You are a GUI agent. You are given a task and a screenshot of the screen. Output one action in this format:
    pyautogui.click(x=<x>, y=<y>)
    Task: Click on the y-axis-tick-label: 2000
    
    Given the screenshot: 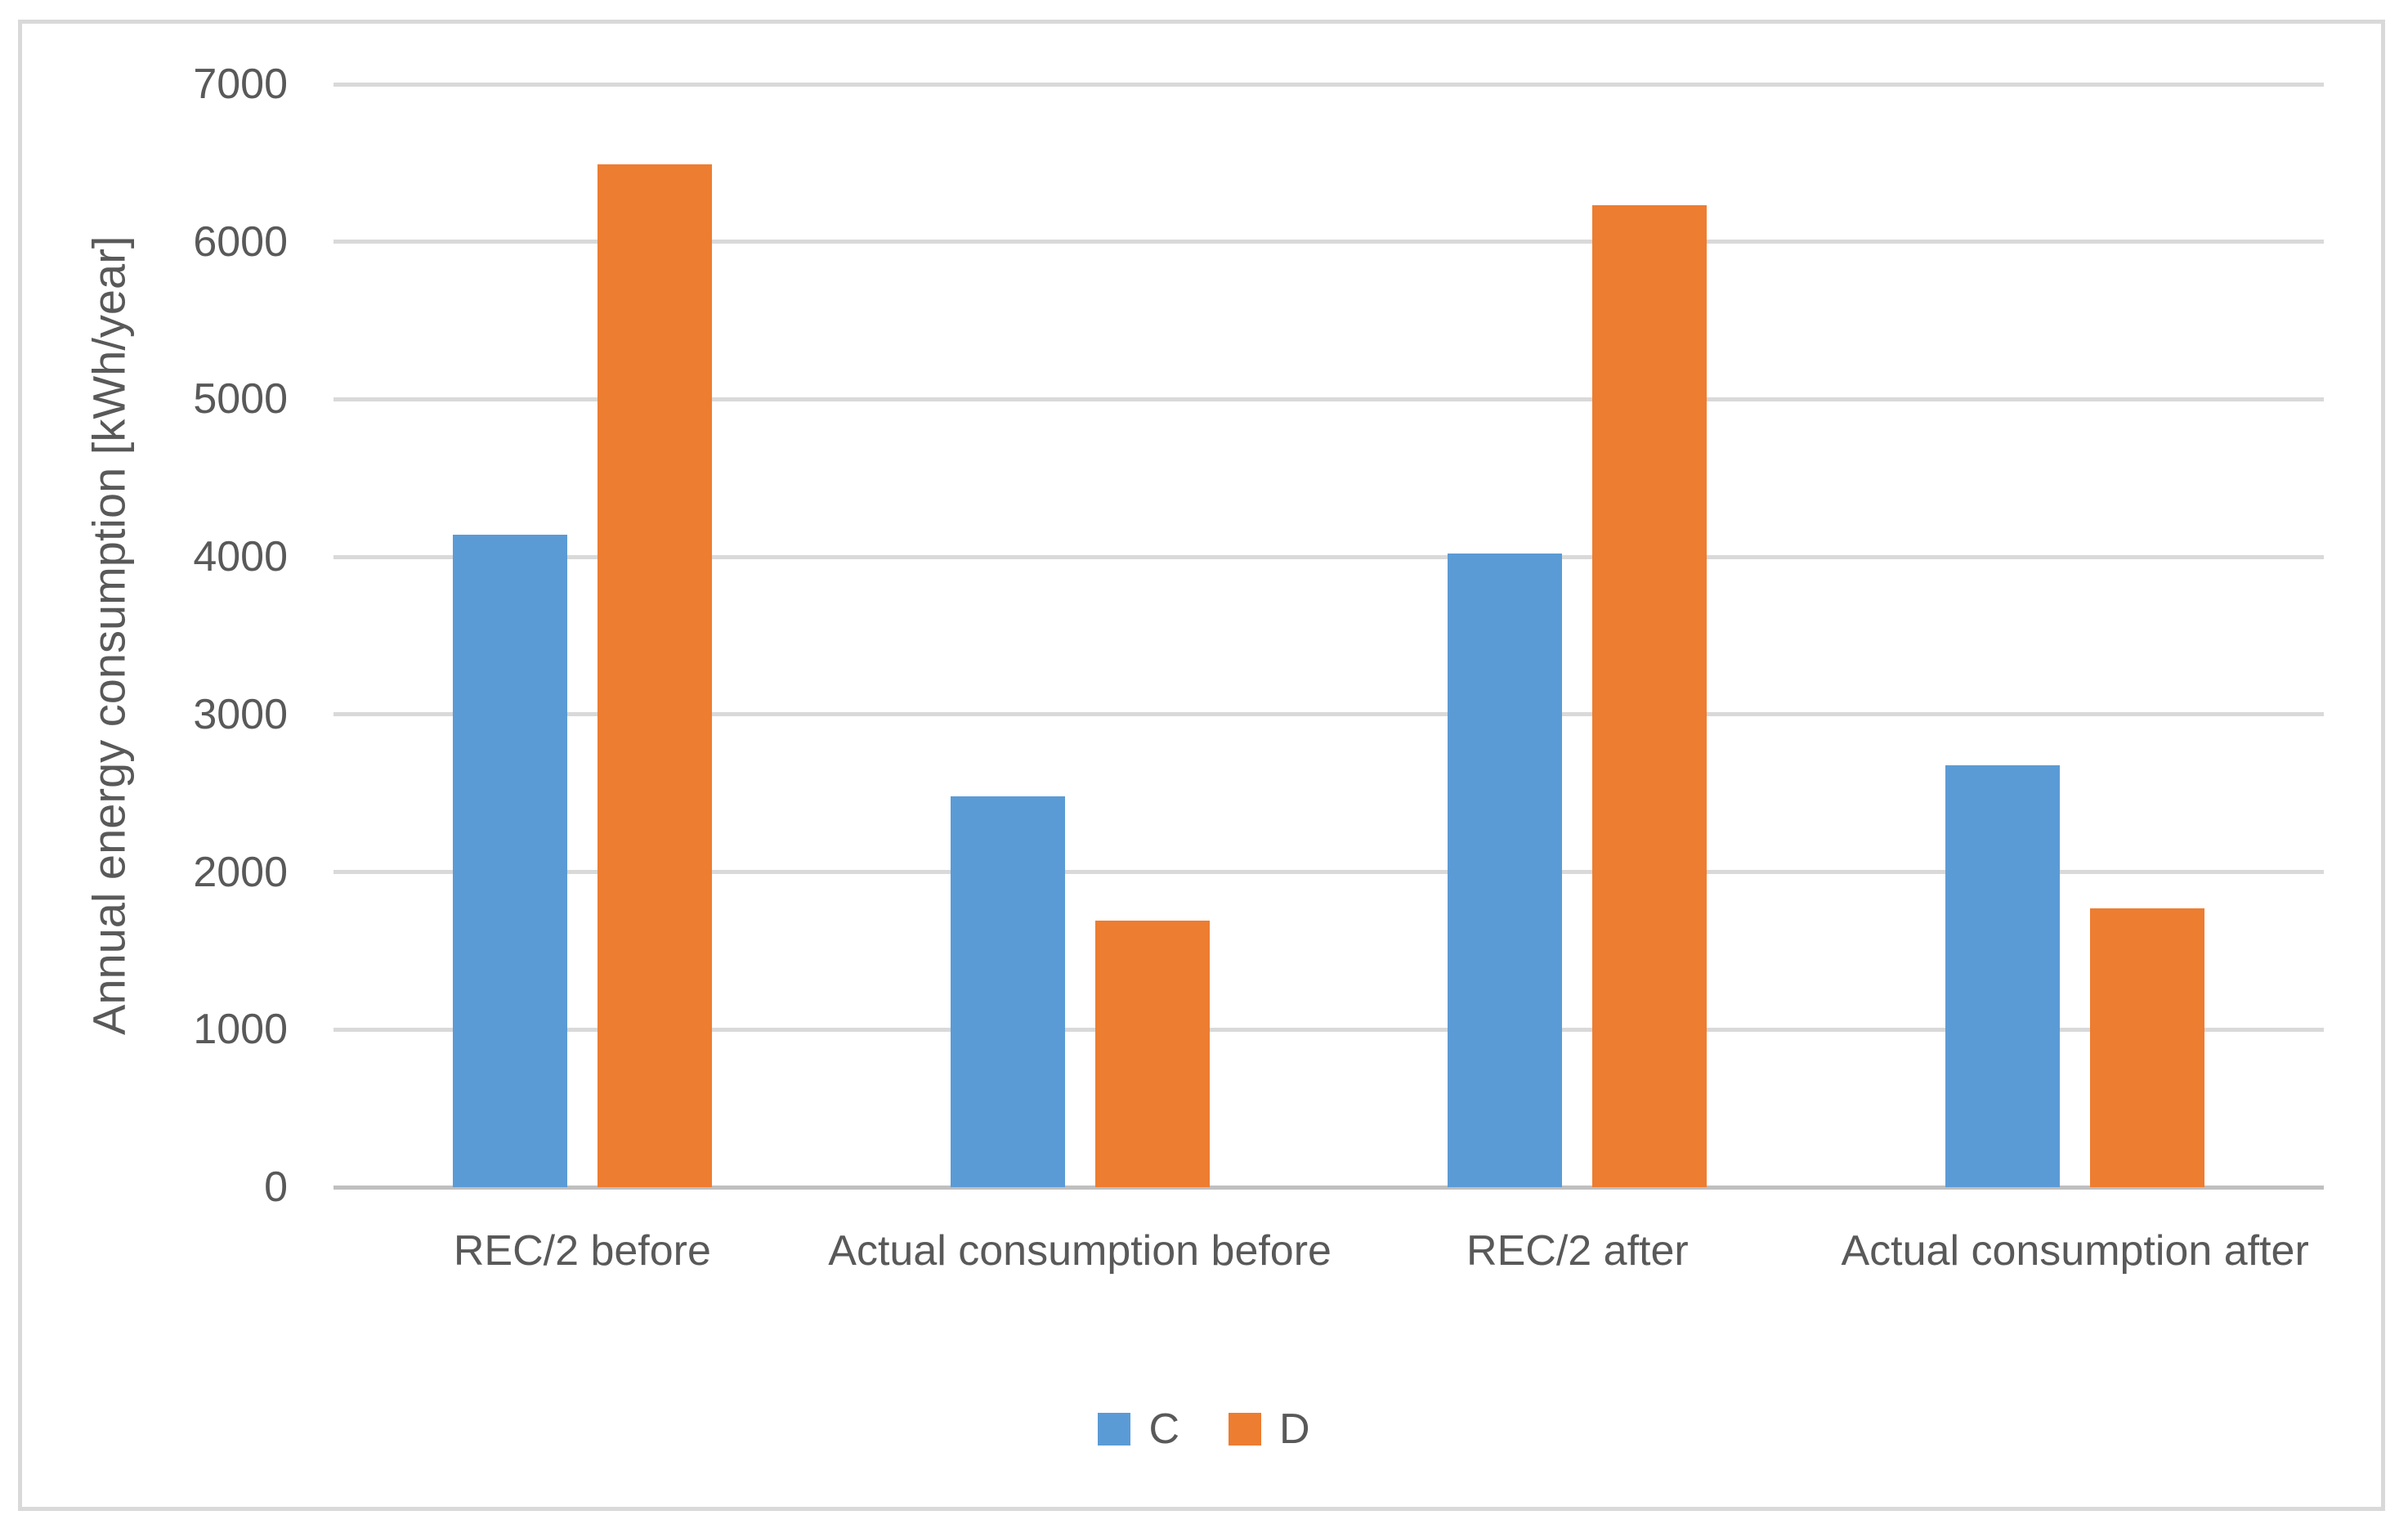 What is the action you would take?
    pyautogui.click(x=241, y=872)
    